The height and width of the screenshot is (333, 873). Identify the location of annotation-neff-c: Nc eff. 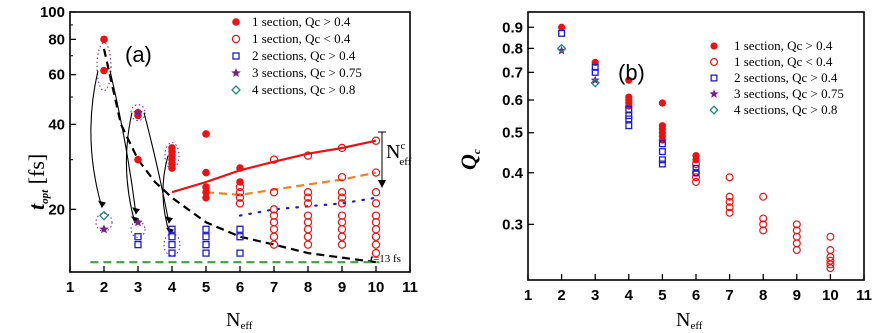
(399, 154).